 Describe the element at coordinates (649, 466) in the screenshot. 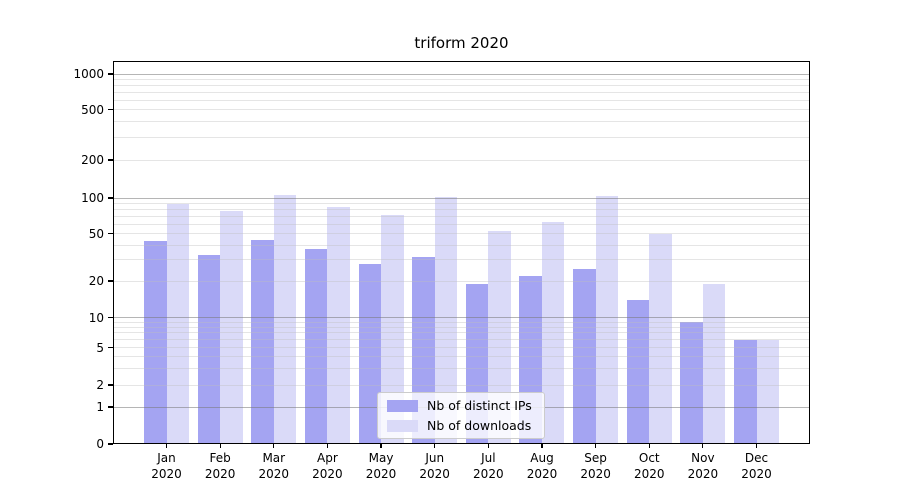

I see `x-axis-tick-label: Oct 2020` at that location.